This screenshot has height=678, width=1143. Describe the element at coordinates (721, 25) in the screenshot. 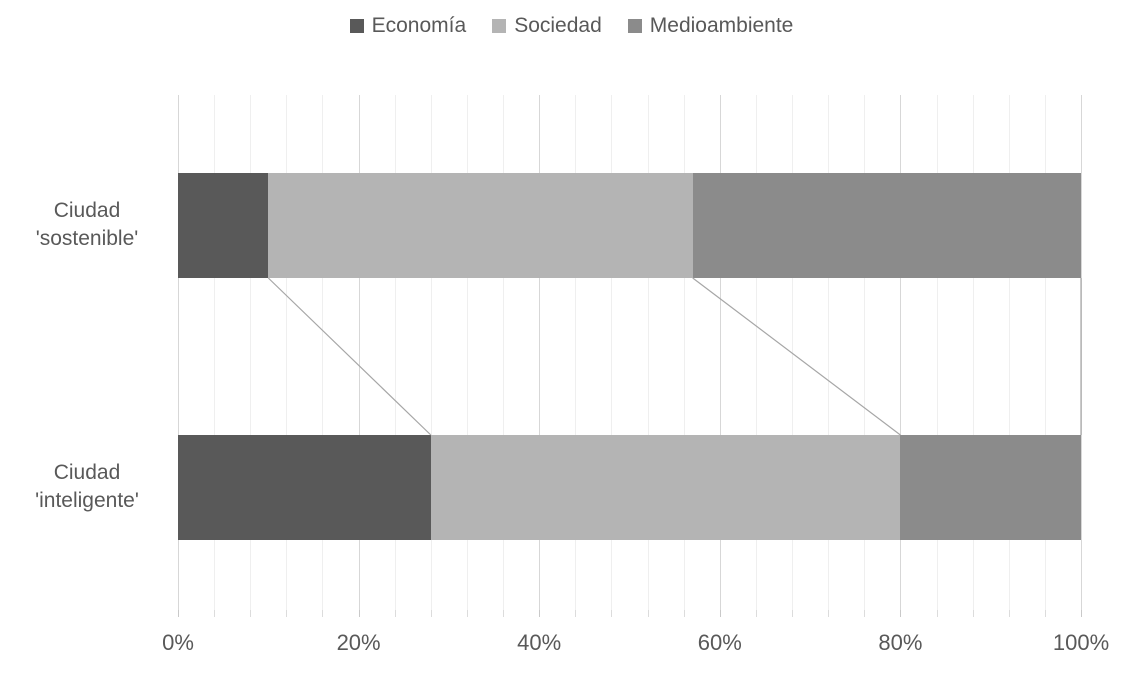

I see `legend-label: Medioambiente` at that location.